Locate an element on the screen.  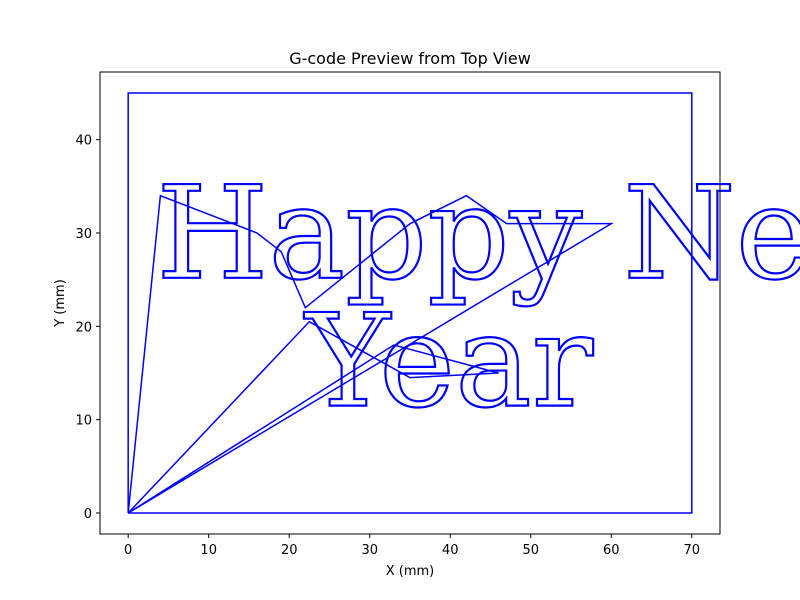
x-tick-label: 50 is located at coordinates (531, 550).